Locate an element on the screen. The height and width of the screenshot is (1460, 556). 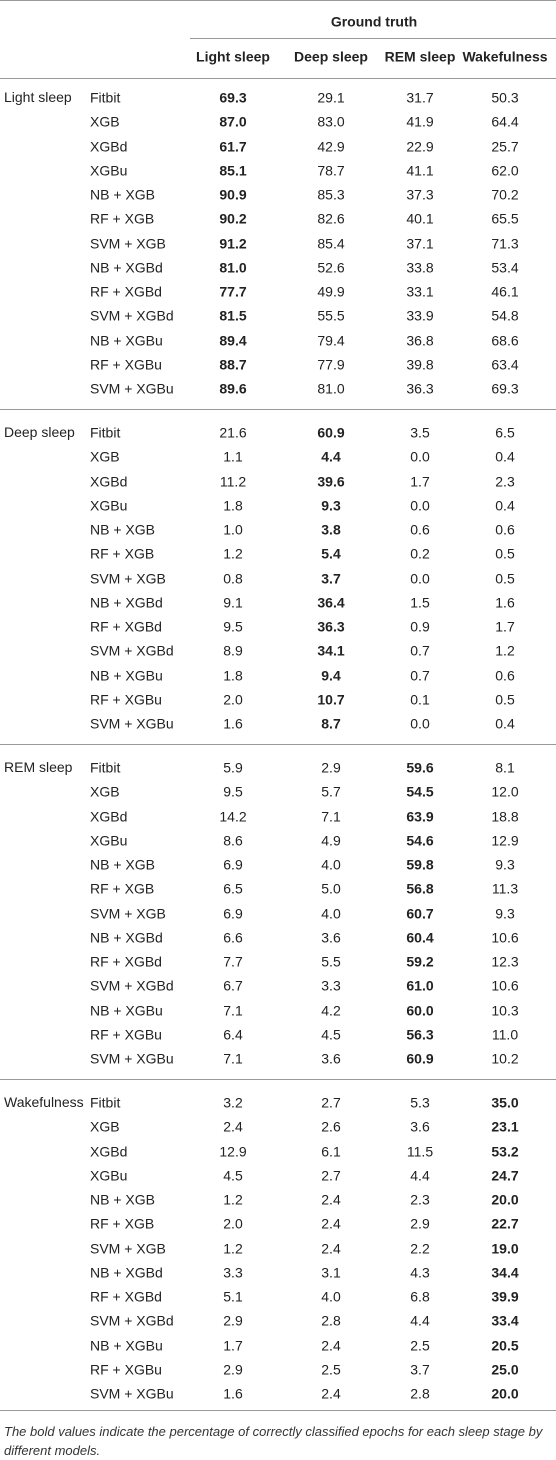
cell-value: 77.9 is located at coordinates (331, 364).